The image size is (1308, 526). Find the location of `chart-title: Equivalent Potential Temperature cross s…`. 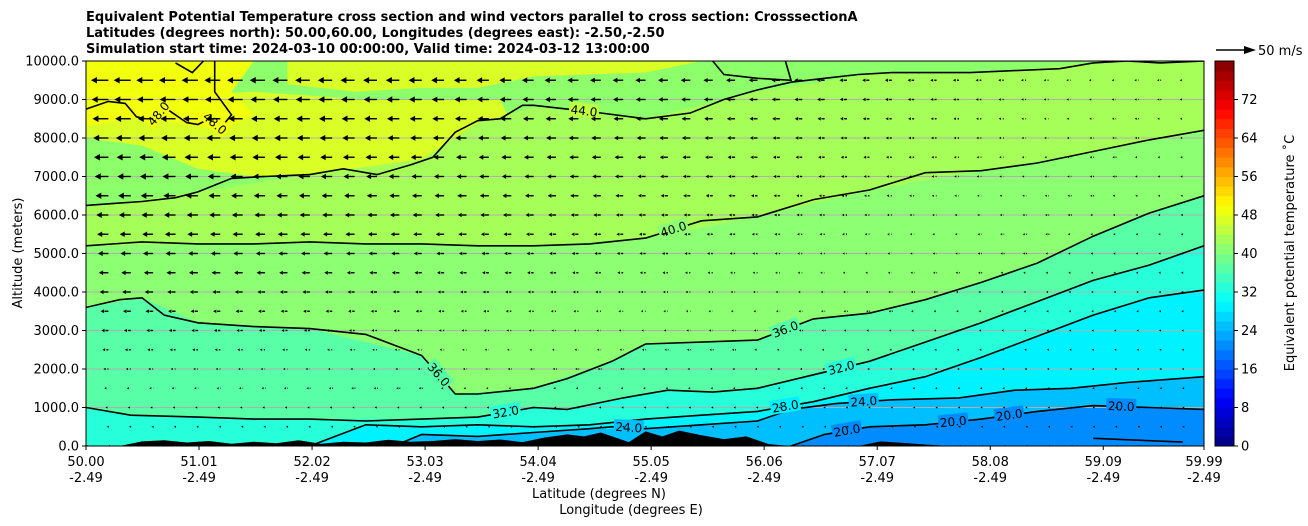

chart-title: Equivalent Potential Temperature cross s… is located at coordinates (472, 33).